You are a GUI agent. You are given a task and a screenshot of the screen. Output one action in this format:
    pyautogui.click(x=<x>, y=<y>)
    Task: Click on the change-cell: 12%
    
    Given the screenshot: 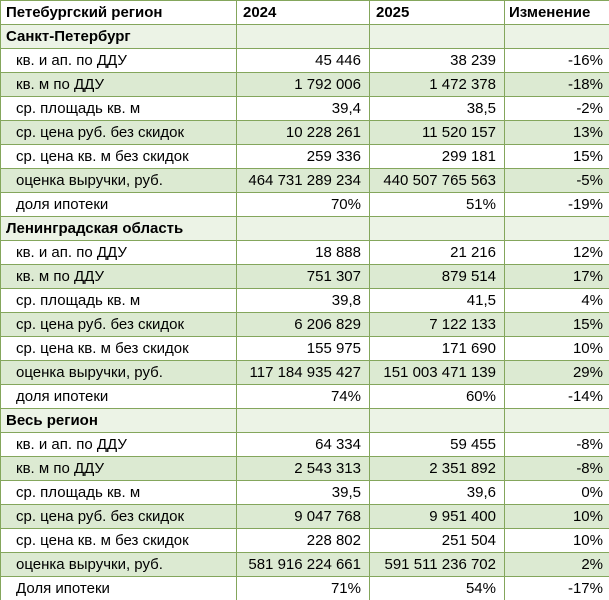 What is the action you would take?
    pyautogui.click(x=587, y=252)
    